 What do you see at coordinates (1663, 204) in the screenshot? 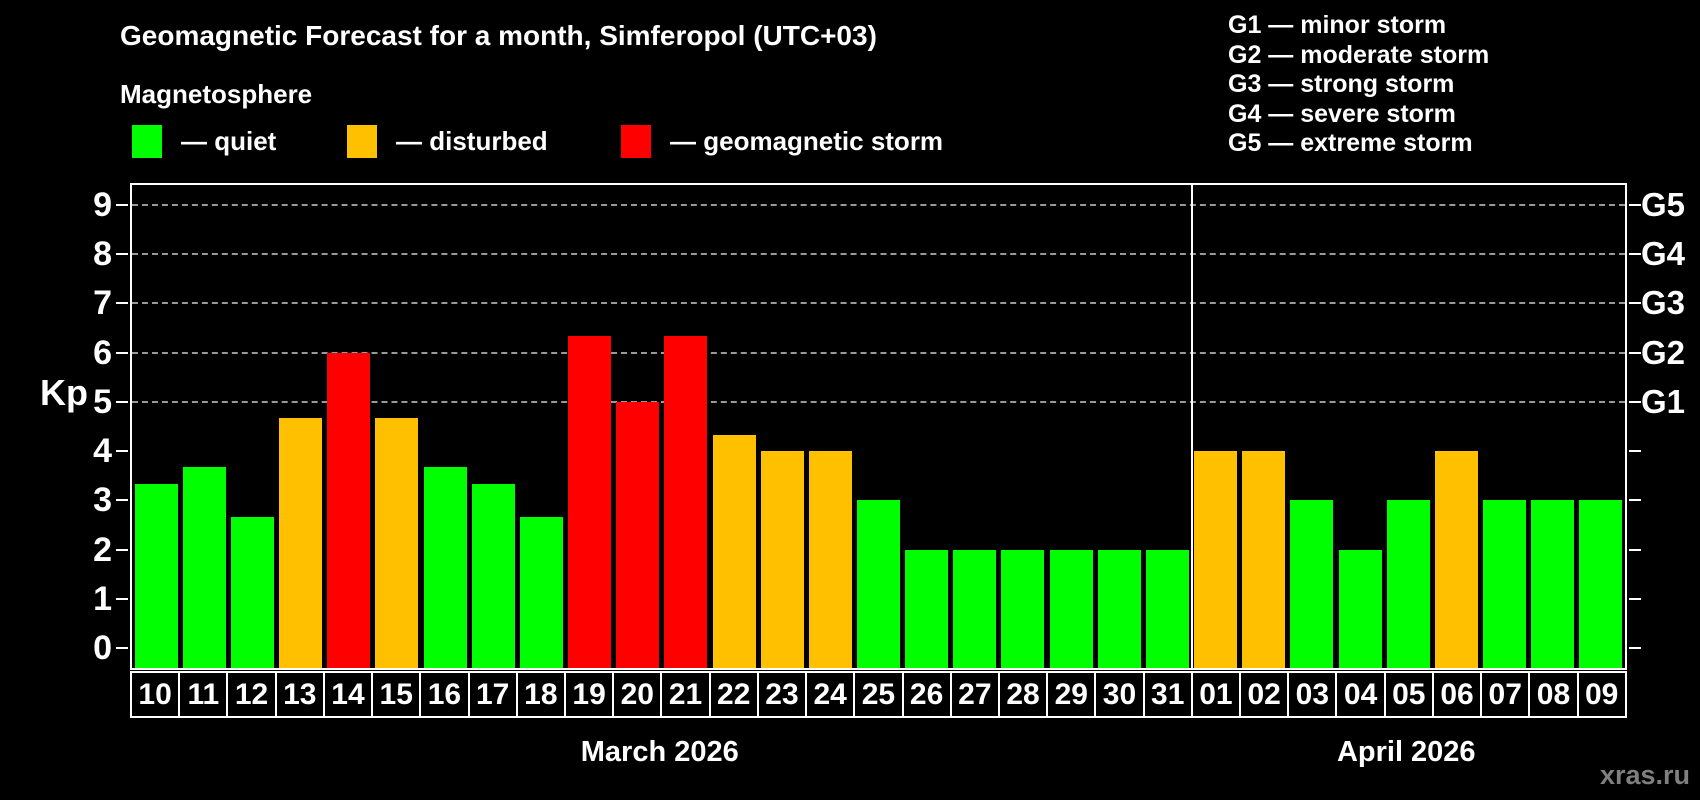
I see `g-scale-label-g5: G5` at bounding box center [1663, 204].